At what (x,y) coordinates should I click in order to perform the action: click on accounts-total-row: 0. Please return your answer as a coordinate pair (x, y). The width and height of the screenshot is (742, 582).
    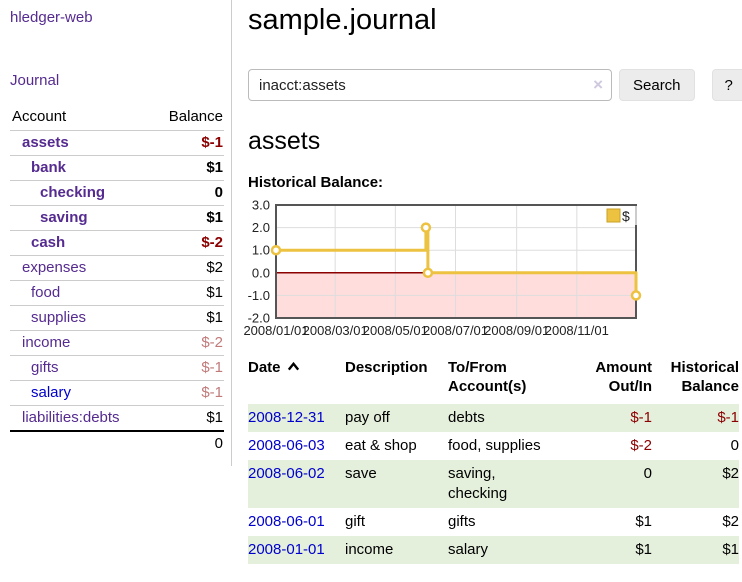
    Looking at the image, I should click on (117, 443).